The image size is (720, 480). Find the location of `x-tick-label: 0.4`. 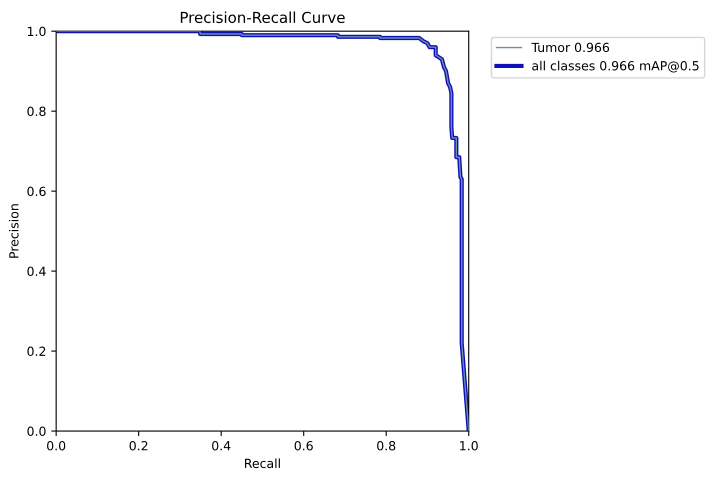

x-tick-label: 0.4 is located at coordinates (221, 445).